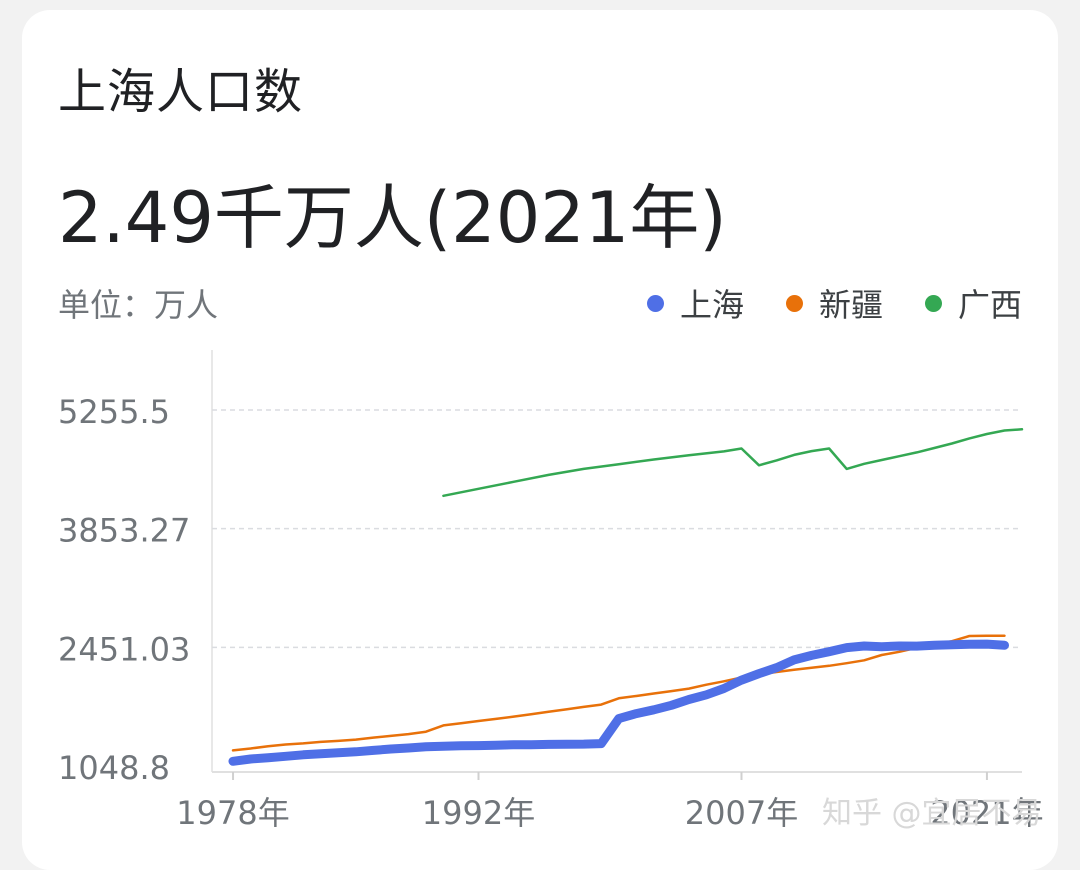  I want to click on headline-value: 2.49千万人(2021年), so click(392, 218).